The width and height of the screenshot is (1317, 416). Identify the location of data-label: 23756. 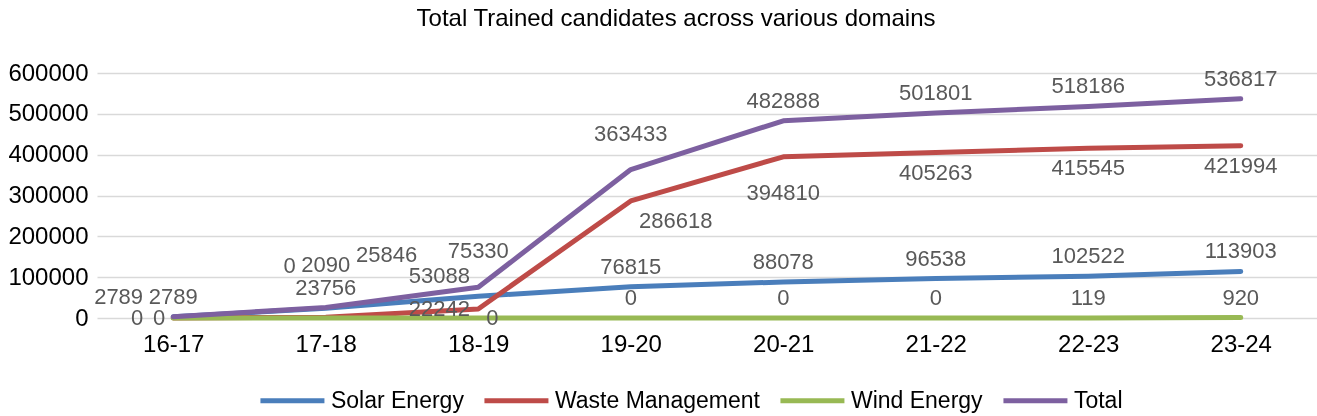
(326, 288).